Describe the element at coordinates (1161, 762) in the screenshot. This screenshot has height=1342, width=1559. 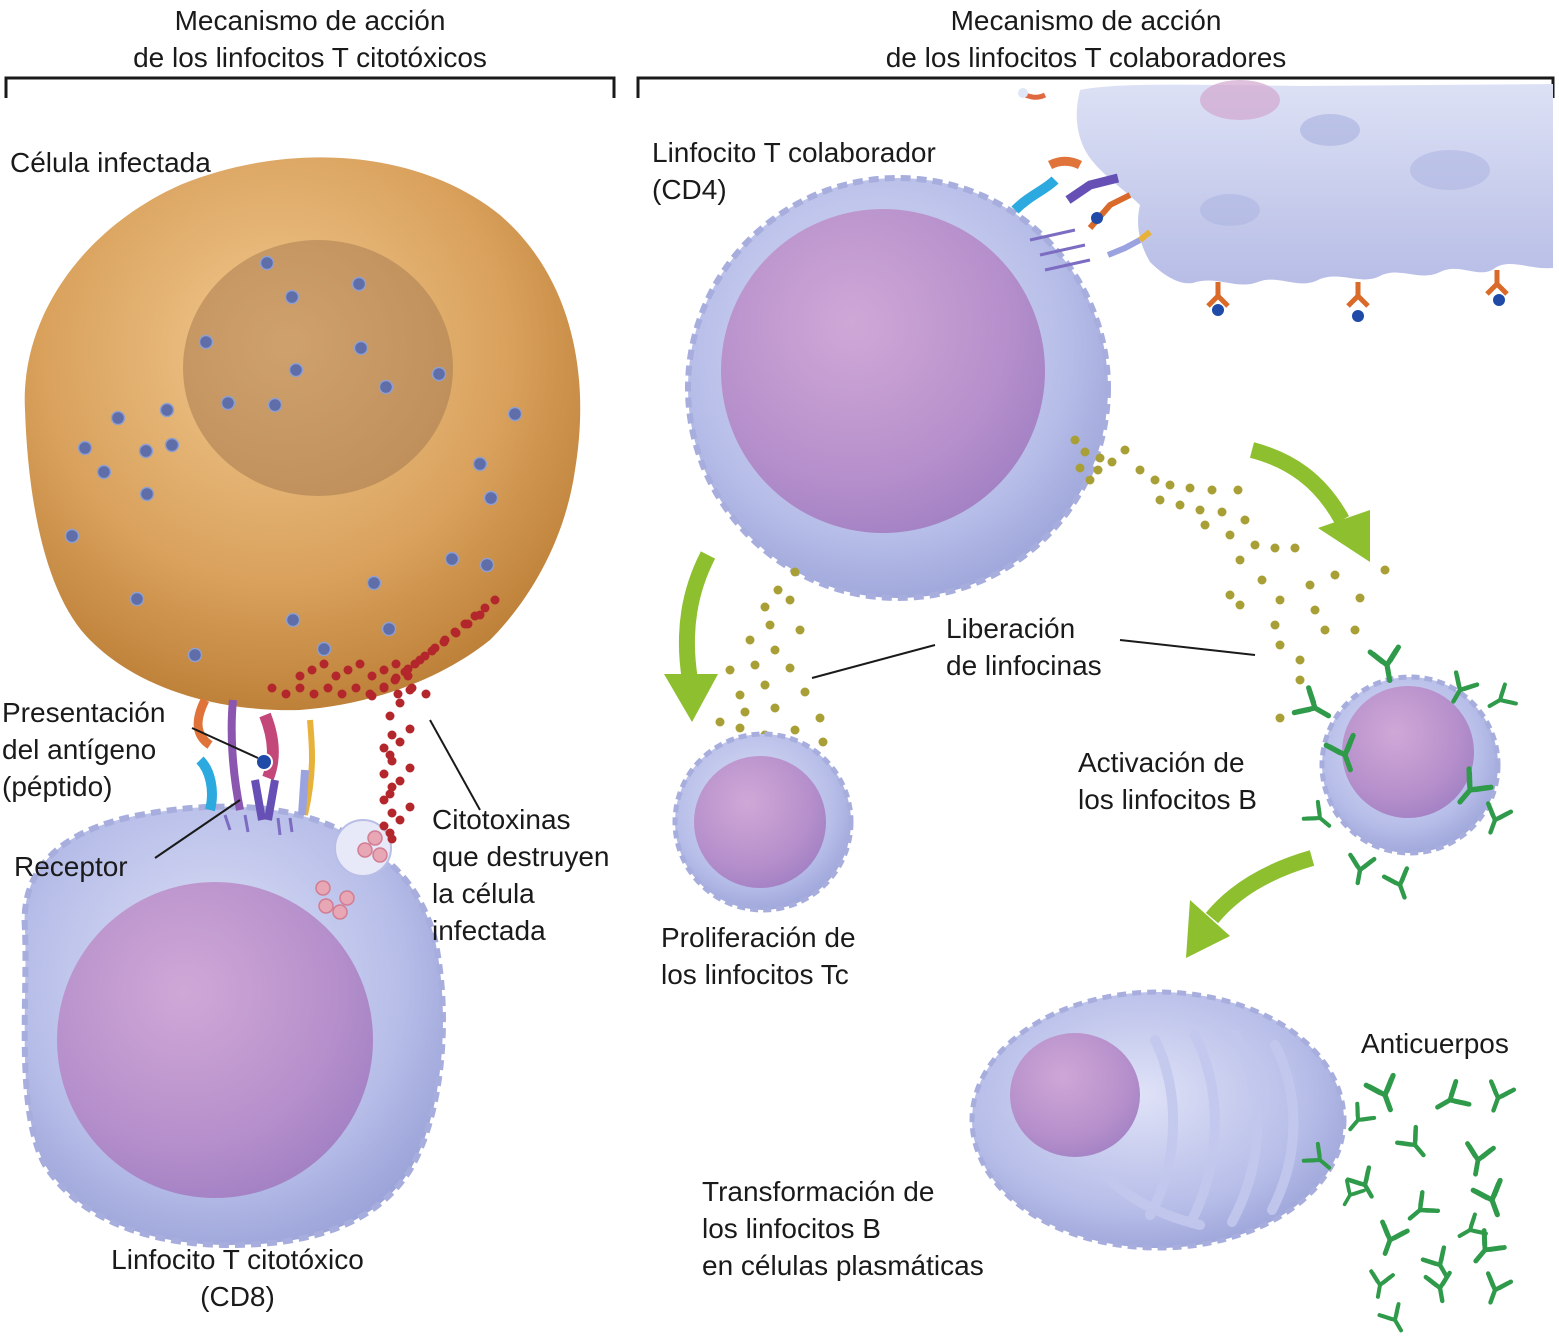
I see `b-activation-label-line1: Activación de` at that location.